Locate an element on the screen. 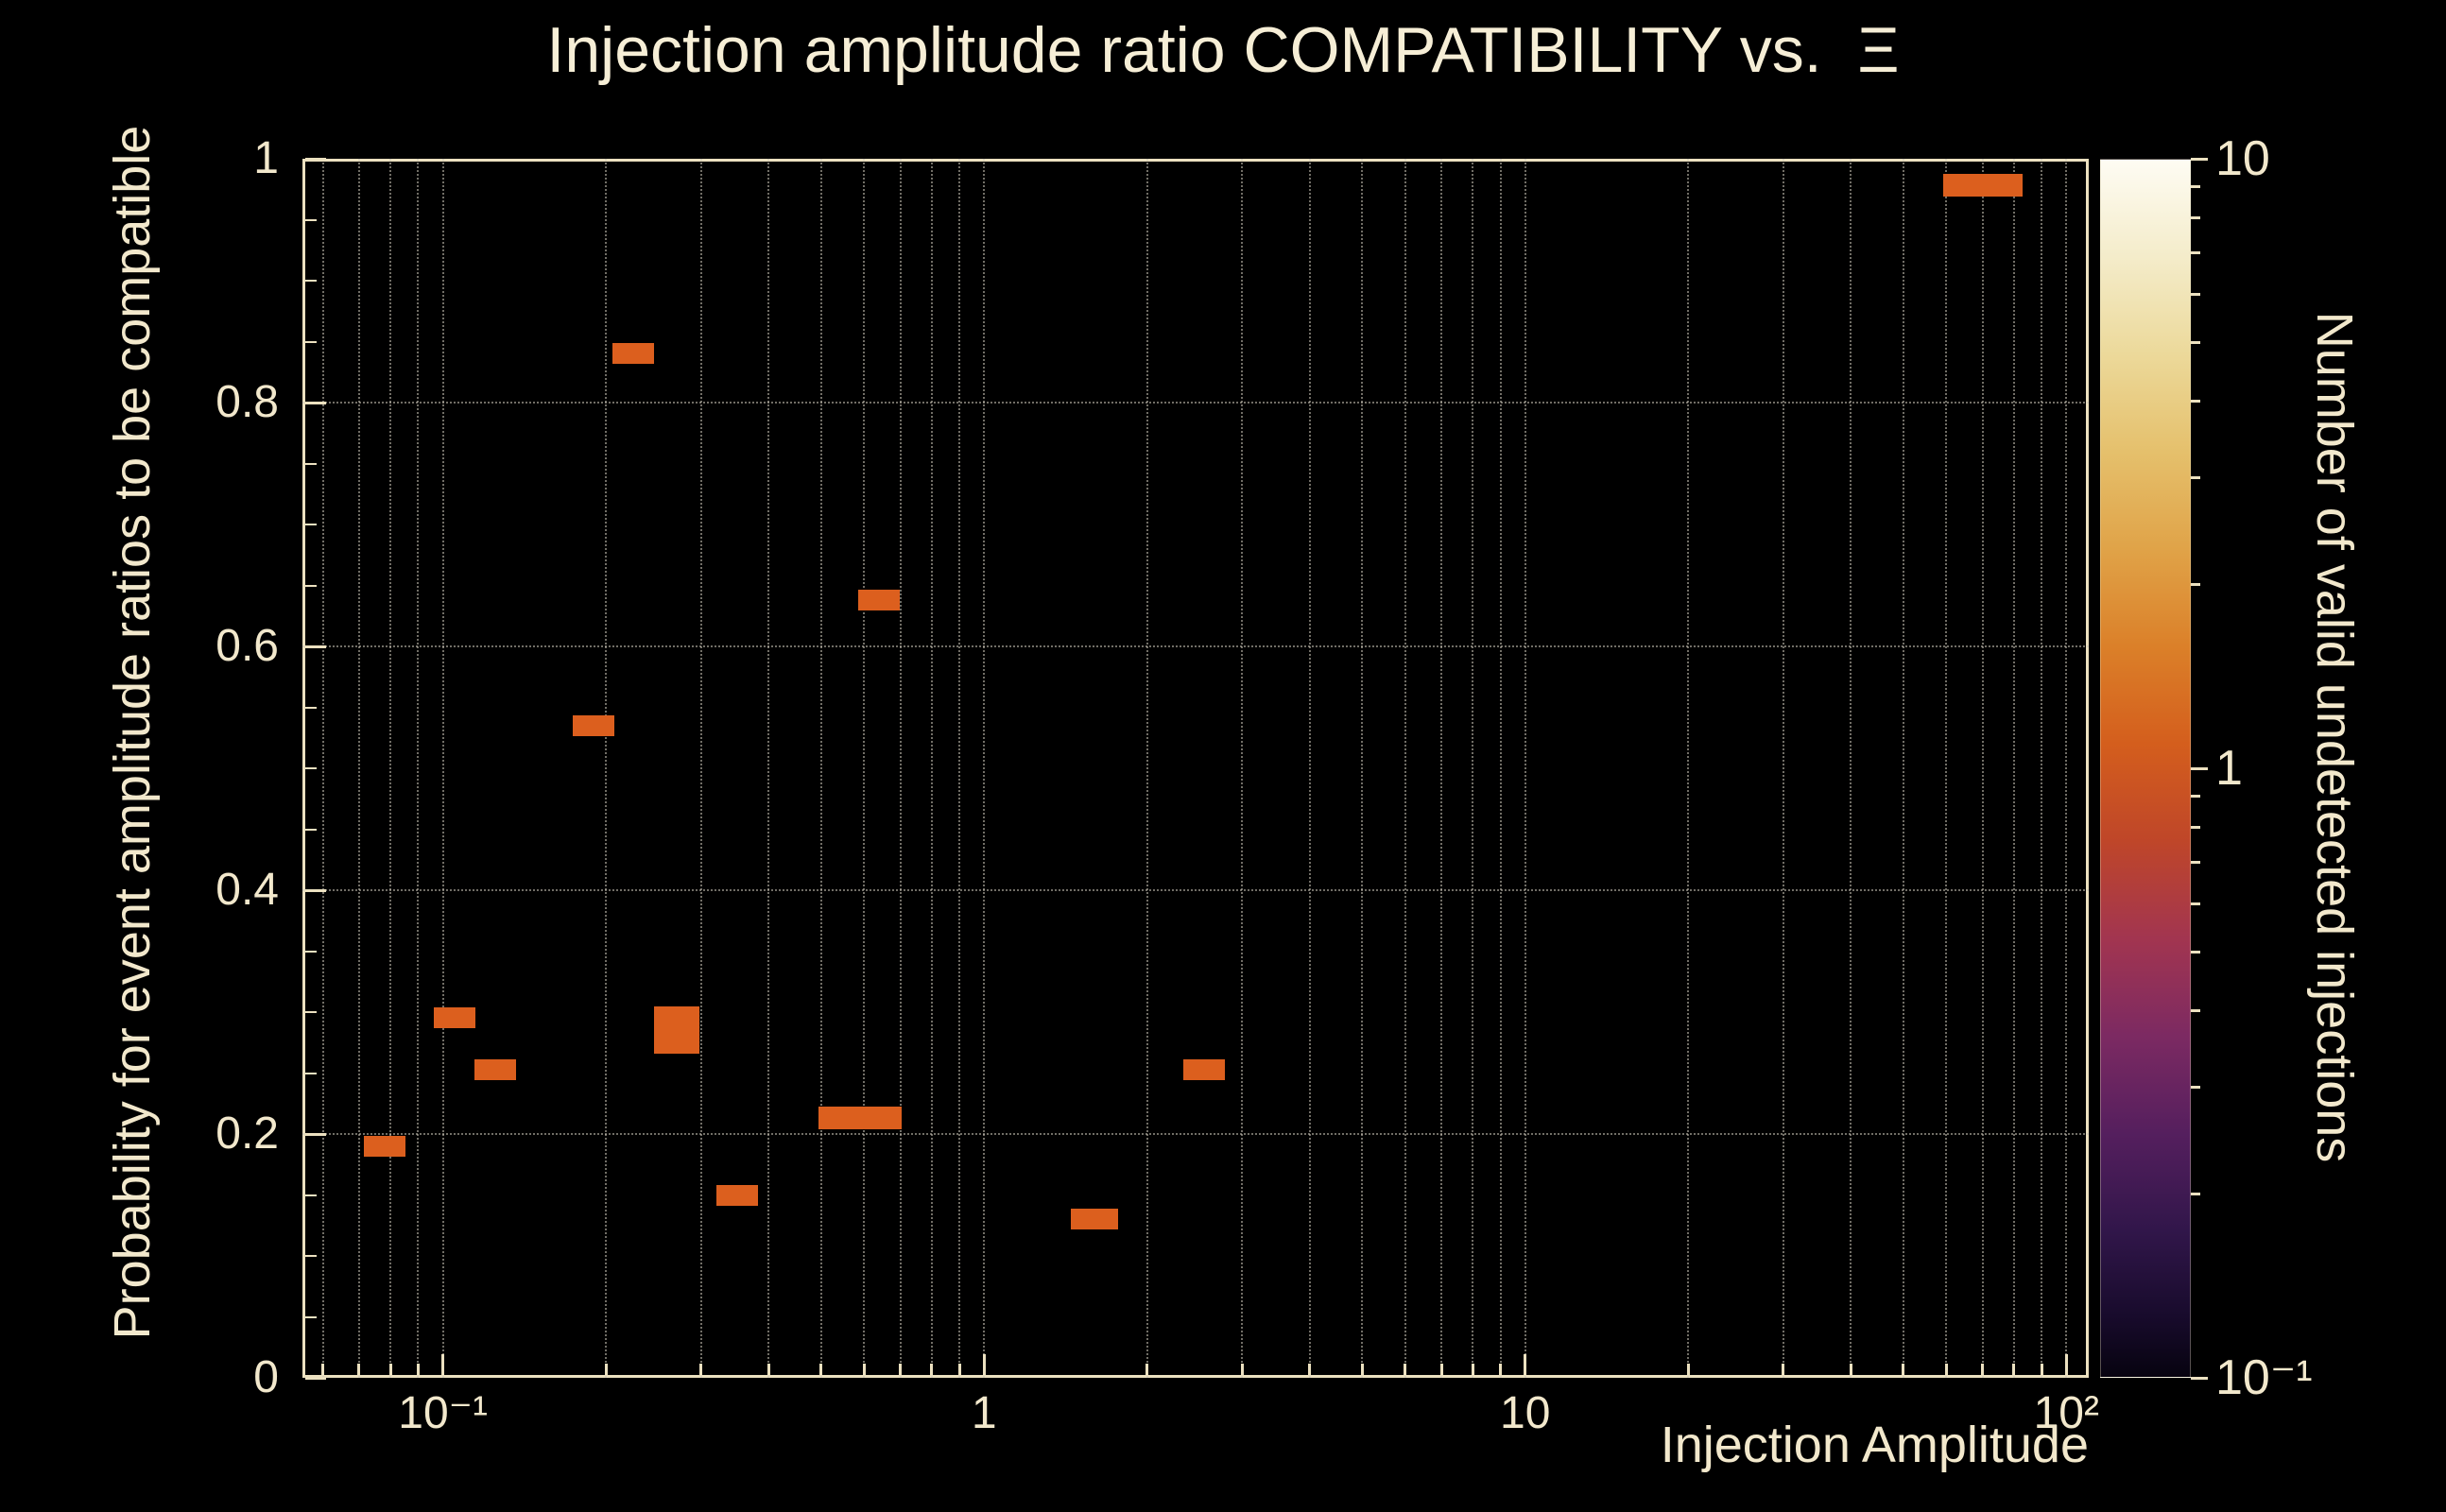  colorbar-tick-label: 10⁻¹ is located at coordinates (2264, 1377).